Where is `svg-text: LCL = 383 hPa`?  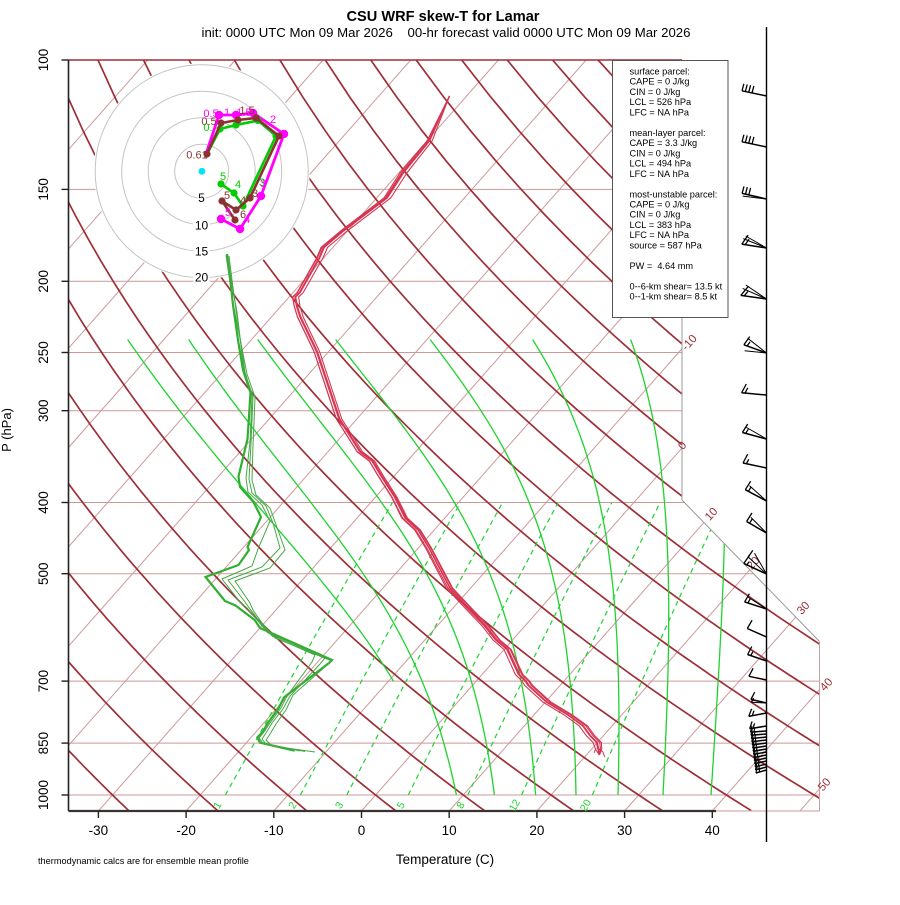 svg-text: LCL = 383 hPa is located at coordinates (661, 225).